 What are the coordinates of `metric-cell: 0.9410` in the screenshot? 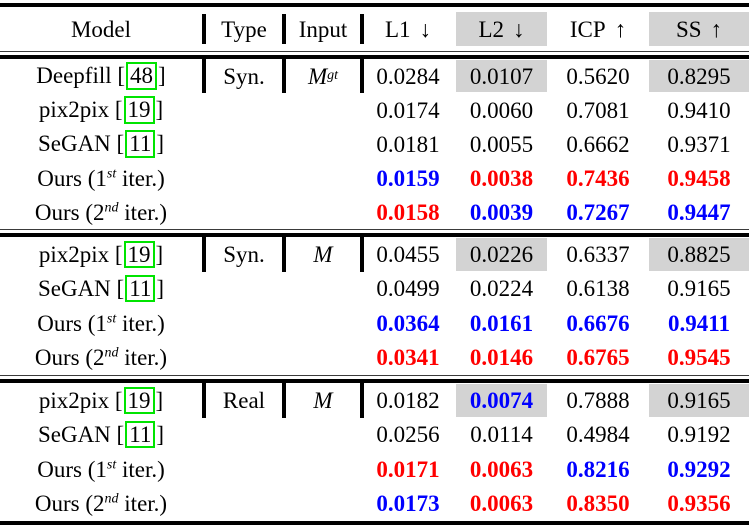 It's located at (699, 110).